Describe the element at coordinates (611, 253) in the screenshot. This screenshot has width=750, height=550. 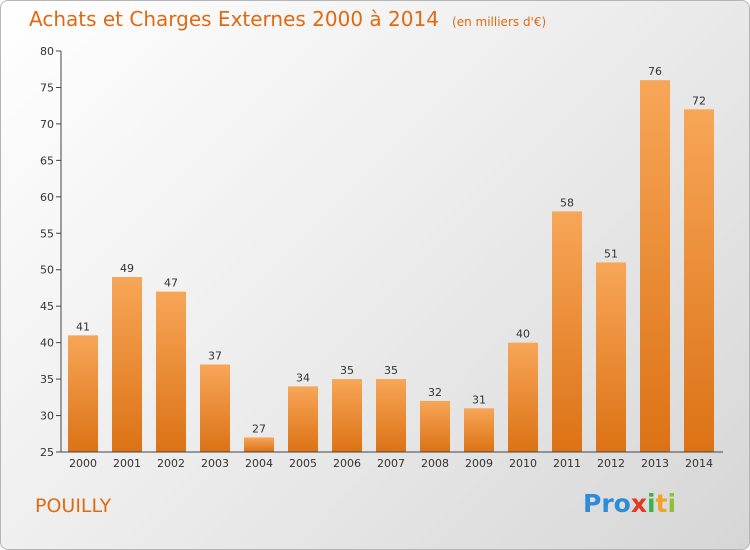
I see `bar-value-label: 51` at that location.